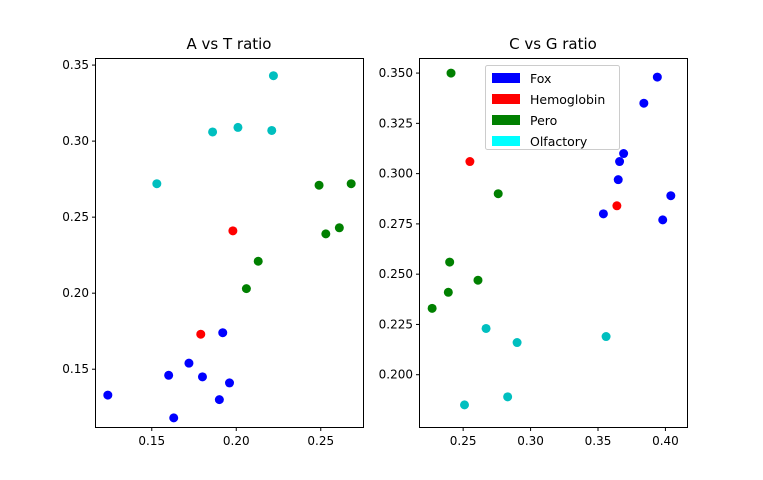 This screenshot has height=480, width=763. I want to click on y-tick-label: 0.350, so click(396, 73).